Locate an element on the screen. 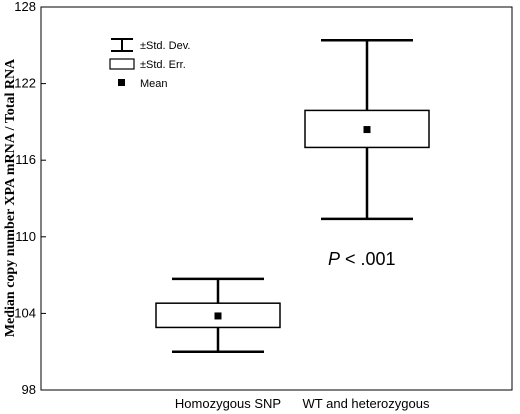 Image resolution: width=520 pixels, height=414 pixels. y-axis-tick-labels: 98 104 110 116 122 128 is located at coordinates (25, 198).